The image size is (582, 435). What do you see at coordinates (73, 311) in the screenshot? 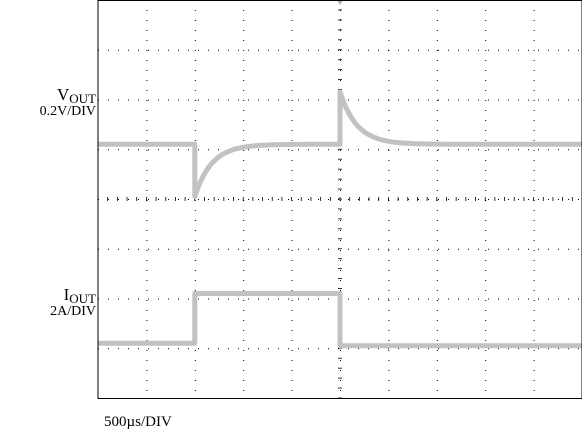
I see `iout-scale: 2A/DIV` at bounding box center [73, 311].